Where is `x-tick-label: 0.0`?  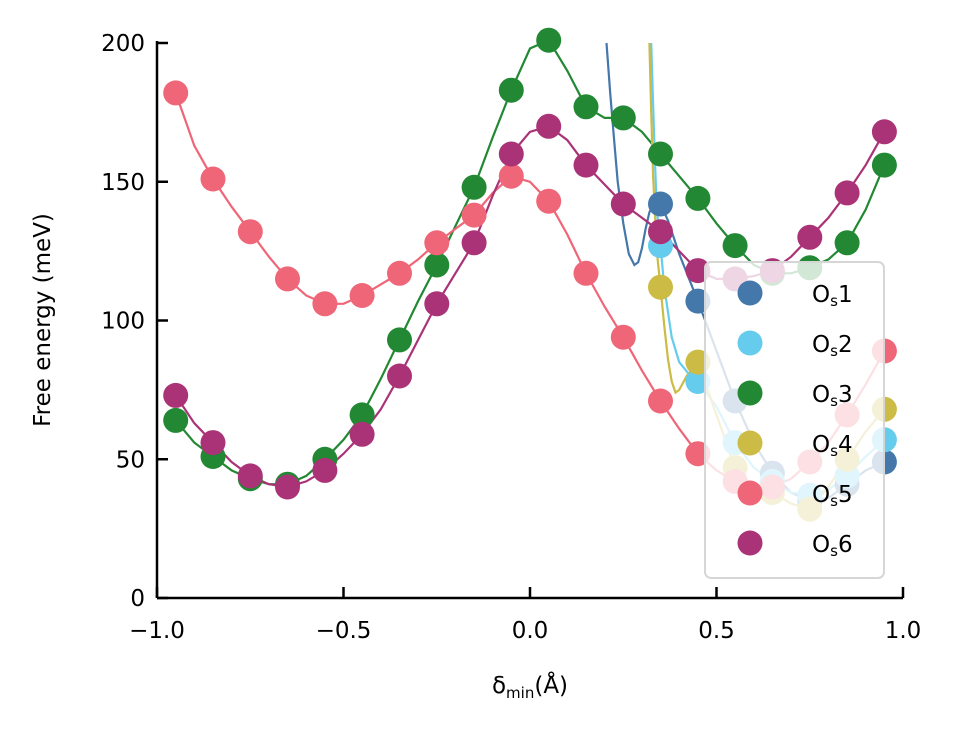 x-tick-label: 0.0 is located at coordinates (530, 631).